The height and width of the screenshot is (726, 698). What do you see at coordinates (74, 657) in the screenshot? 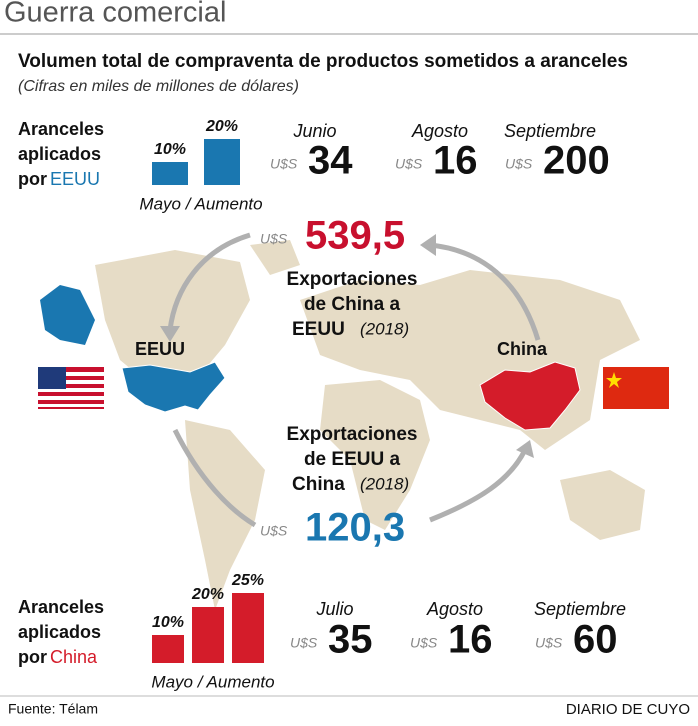
I see `tariff-country: China` at bounding box center [74, 657].